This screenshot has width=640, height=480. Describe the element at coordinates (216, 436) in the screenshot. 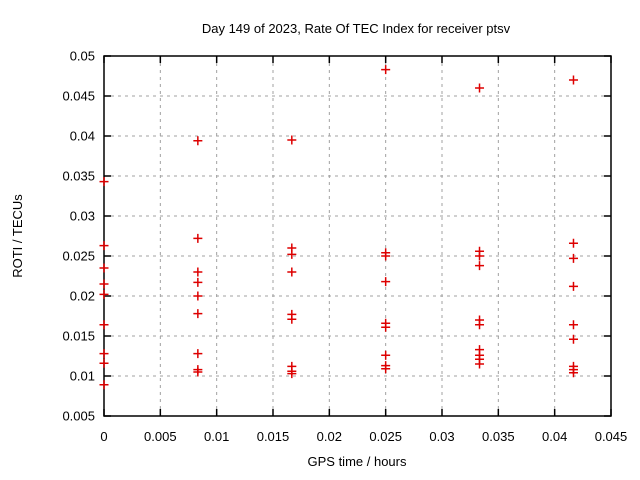

I see `x-tick-label: 0.01` at that location.